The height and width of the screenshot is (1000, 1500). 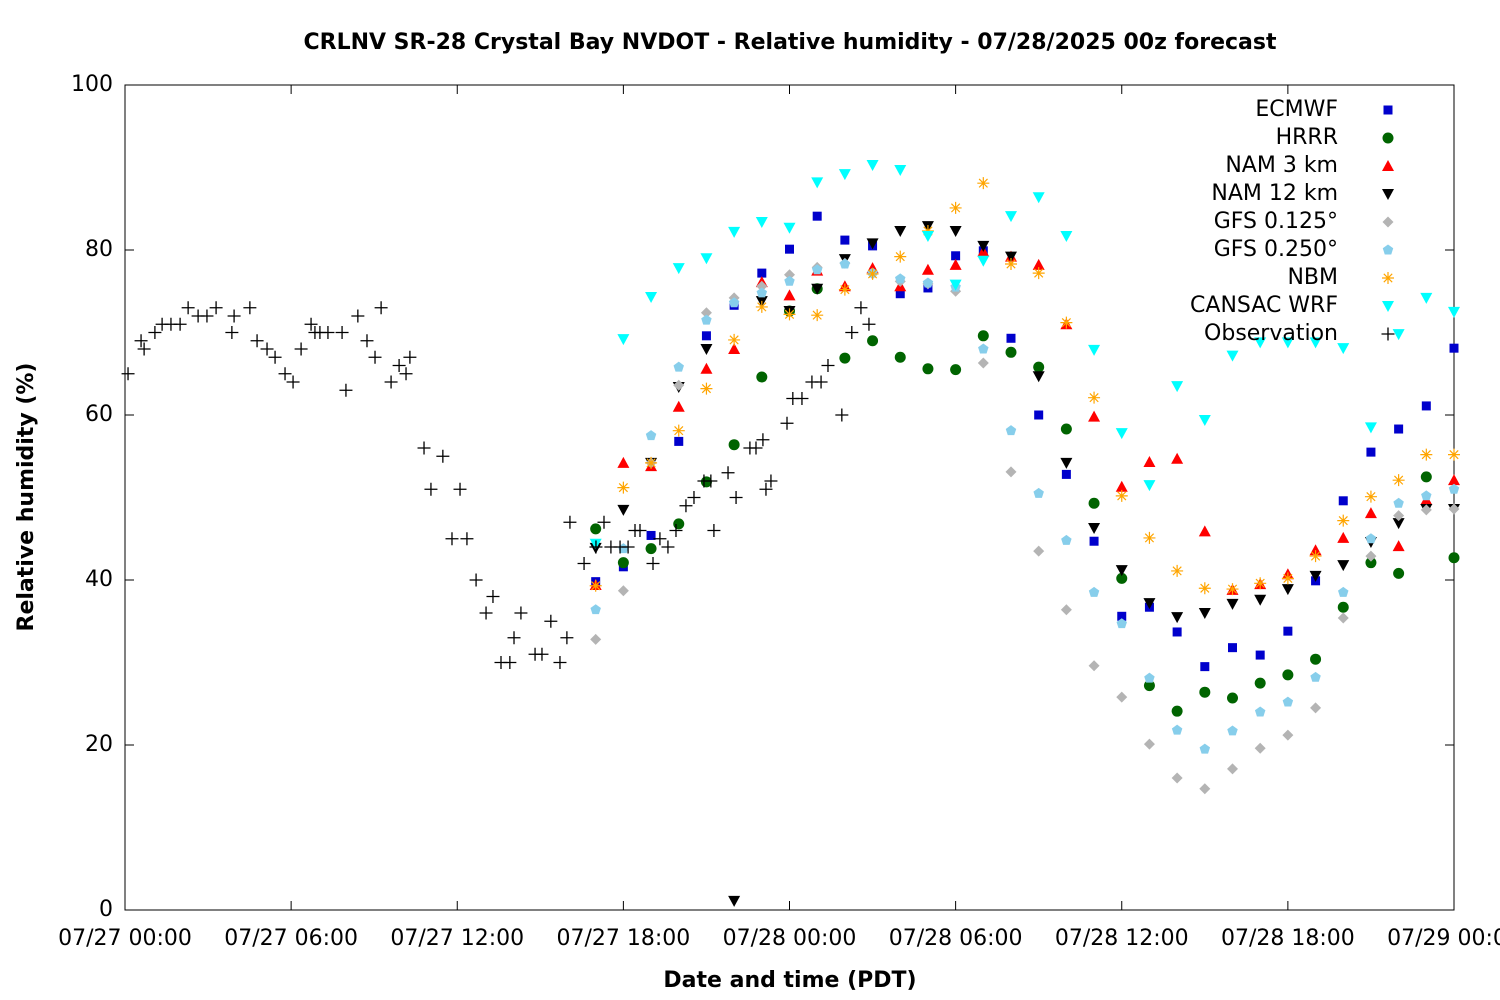 What do you see at coordinates (99, 744) in the screenshot?
I see `y-tick-label: 20` at bounding box center [99, 744].